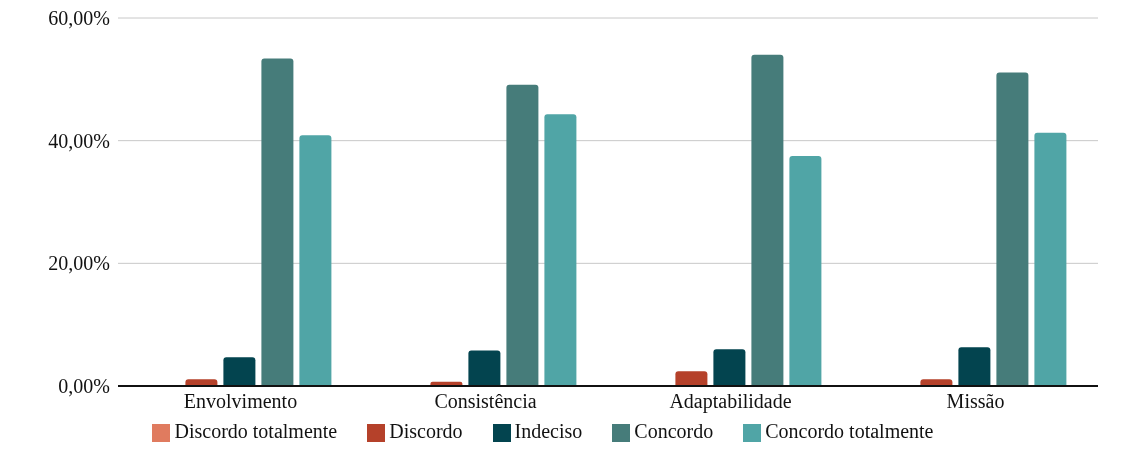 This screenshot has width=1128, height=453. What do you see at coordinates (426, 431) in the screenshot?
I see `legend-label: Discordo` at bounding box center [426, 431].